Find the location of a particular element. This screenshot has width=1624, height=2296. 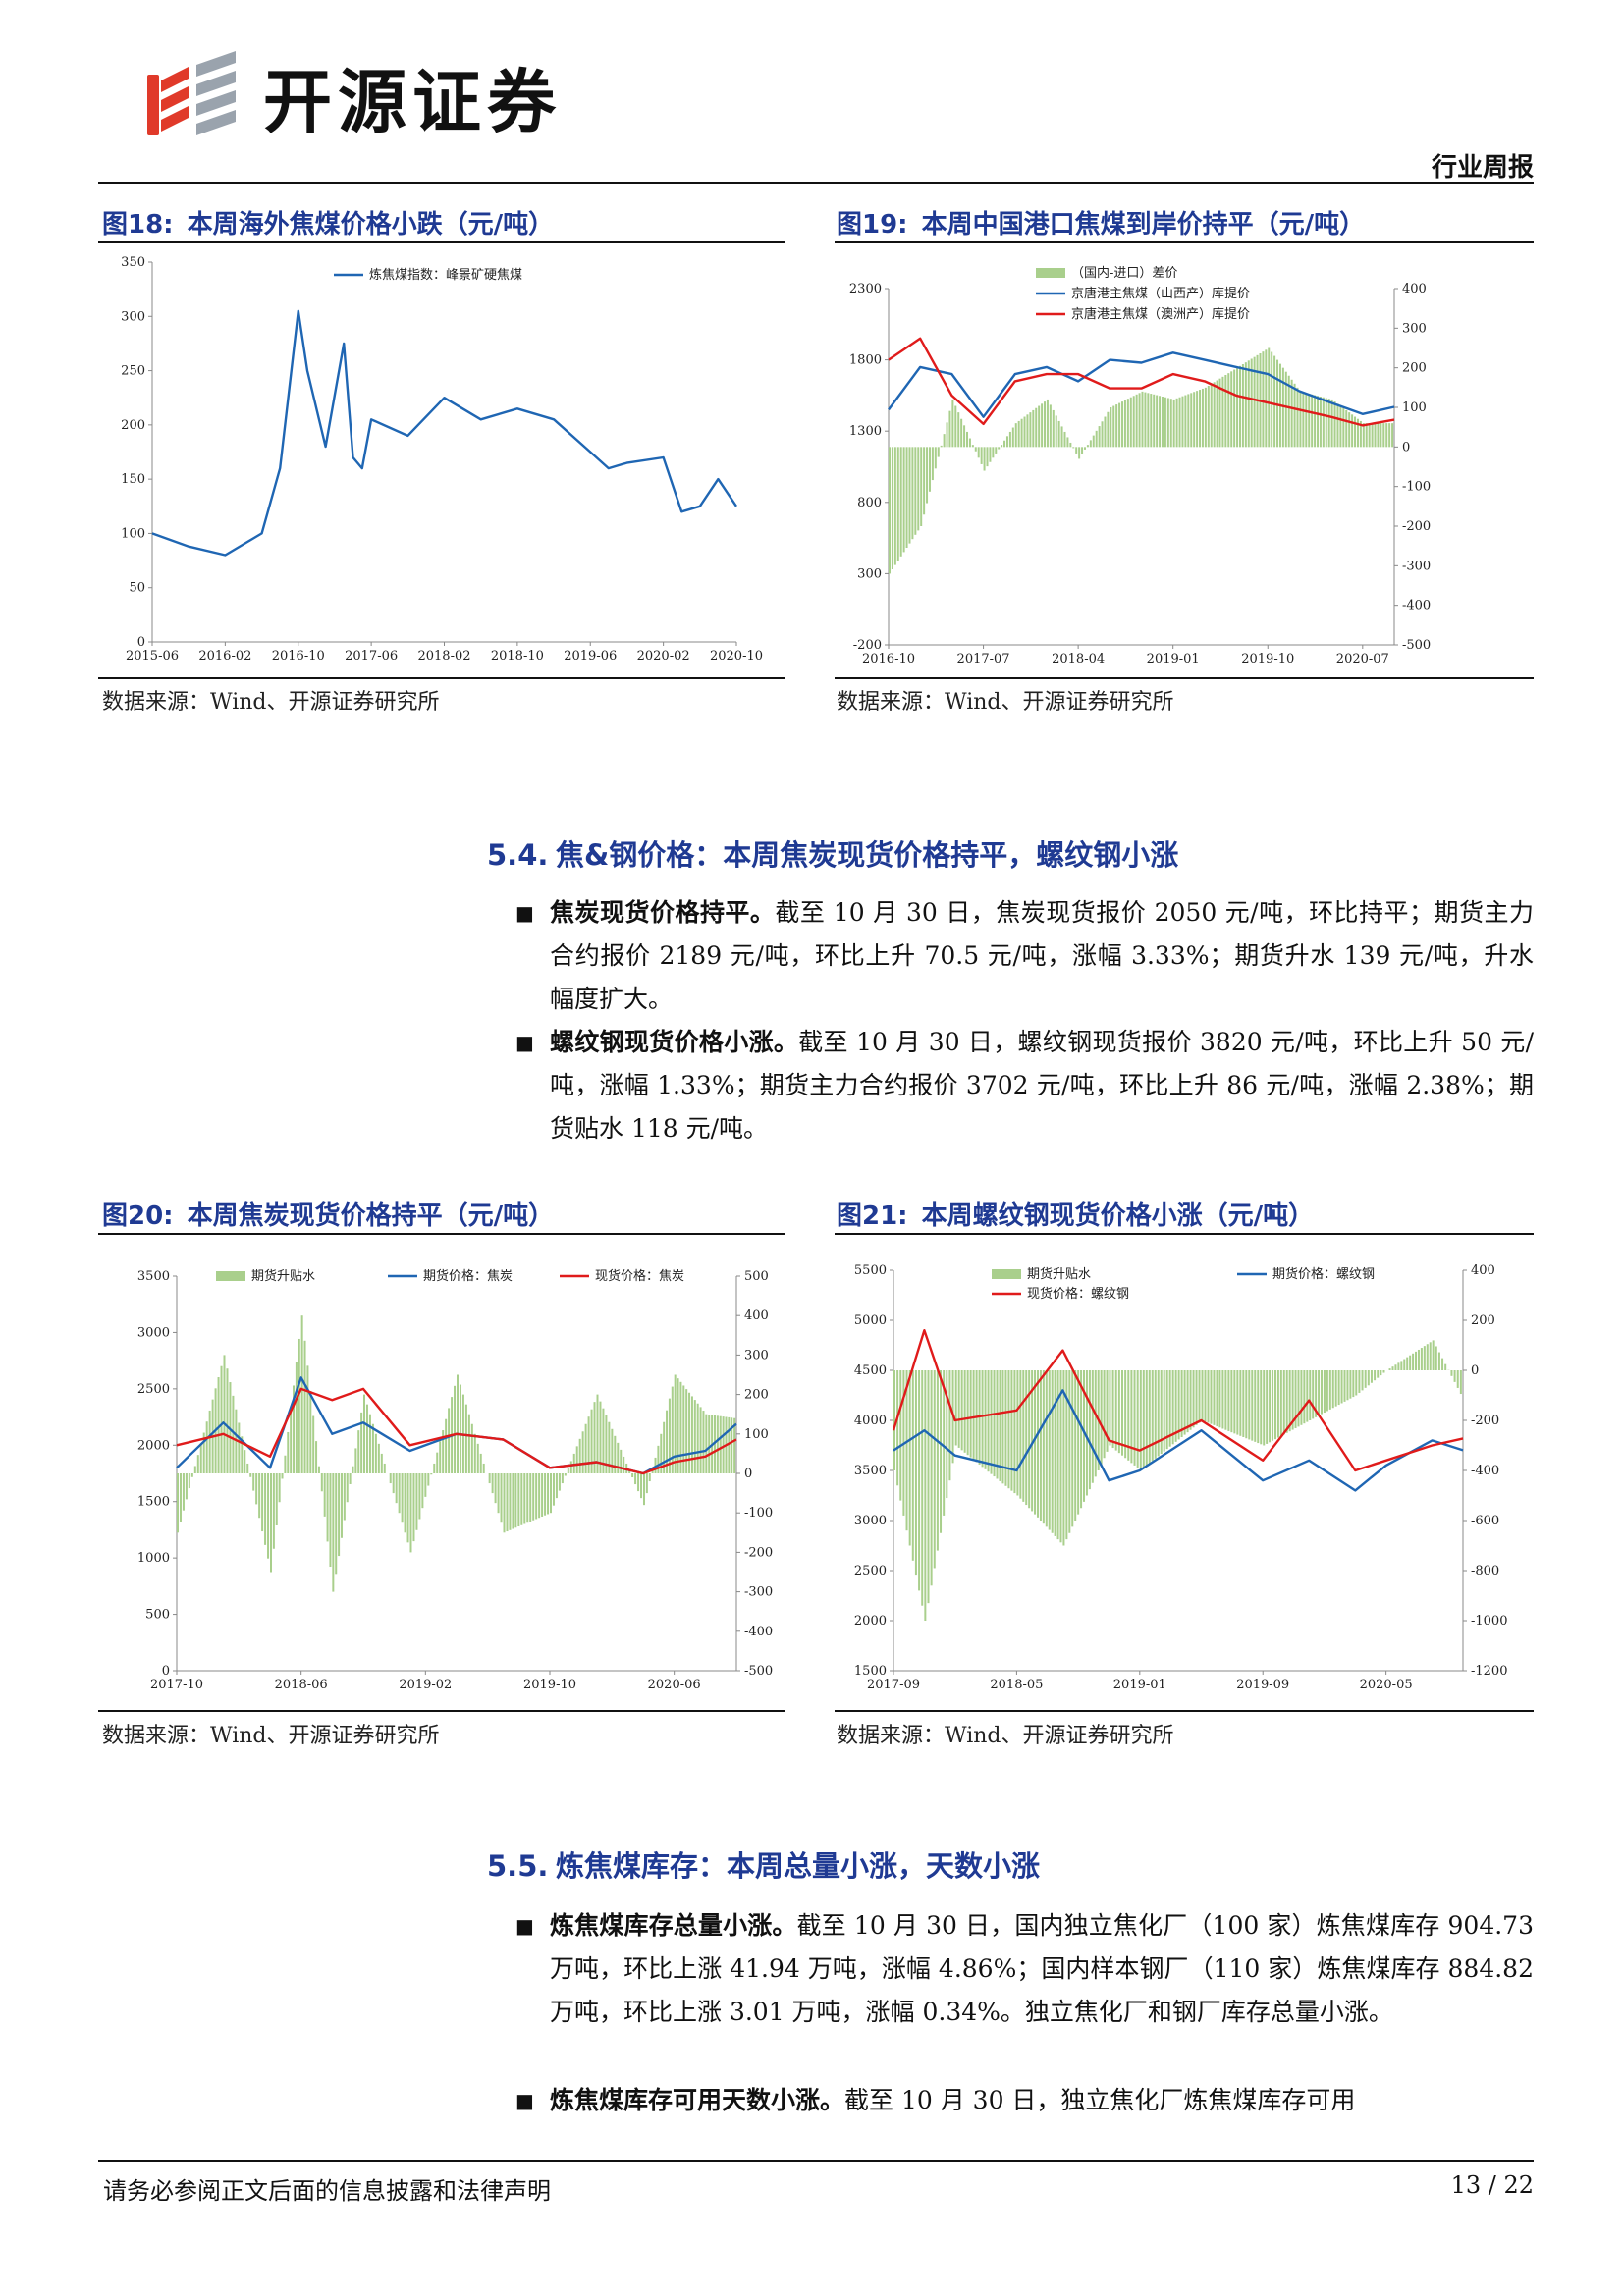

y-right-tick-label: -200 is located at coordinates (758, 1553).